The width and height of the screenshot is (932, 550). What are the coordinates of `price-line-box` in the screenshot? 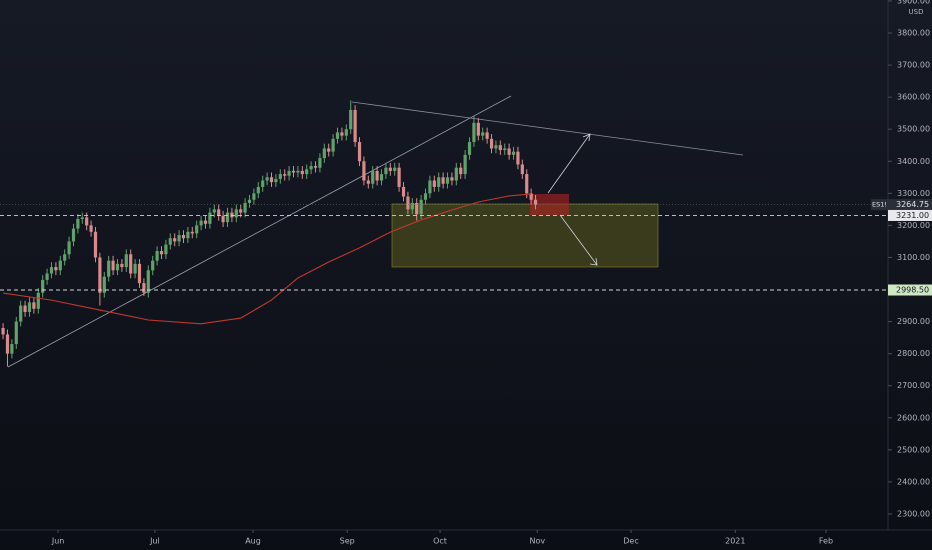 It's located at (910, 215).